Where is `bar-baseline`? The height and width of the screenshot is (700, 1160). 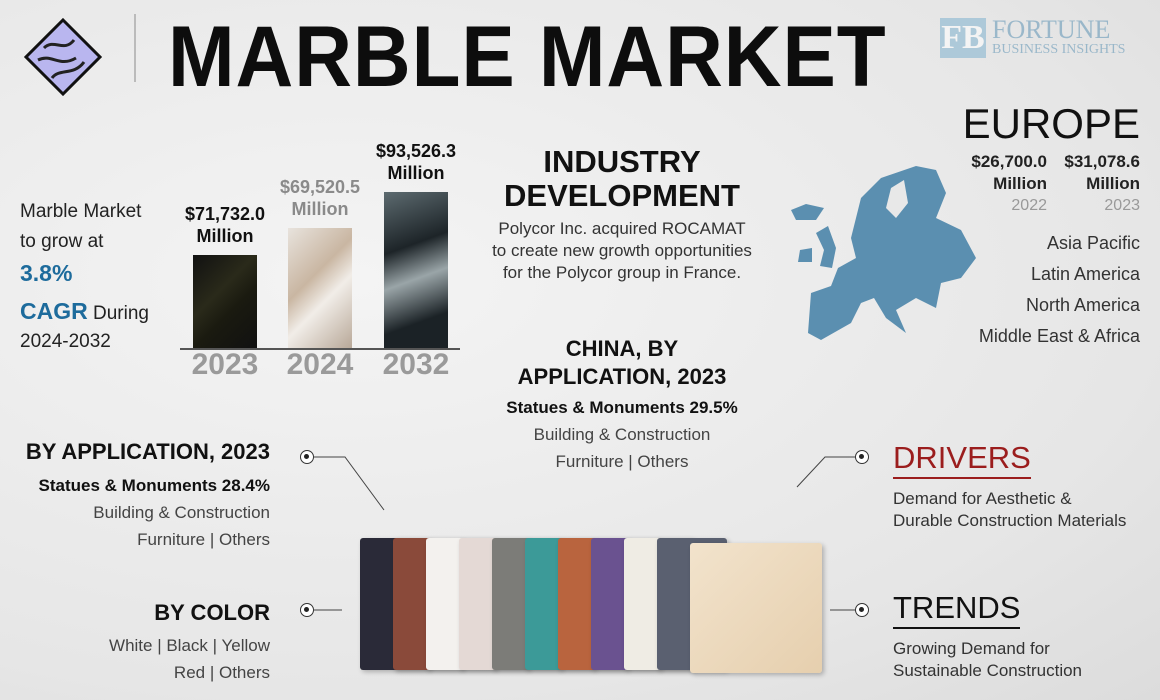
bar-baseline is located at coordinates (320, 349).